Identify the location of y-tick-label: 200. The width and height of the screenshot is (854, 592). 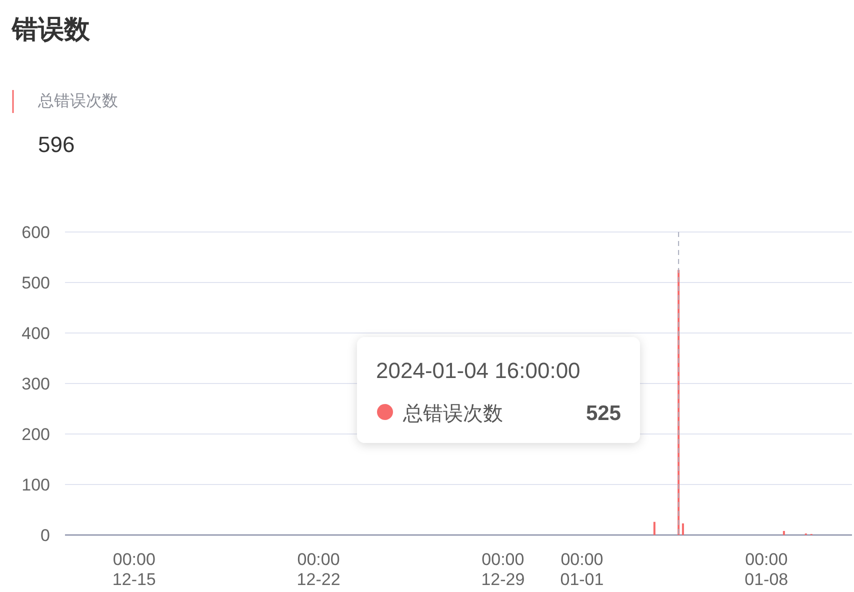
(36, 434).